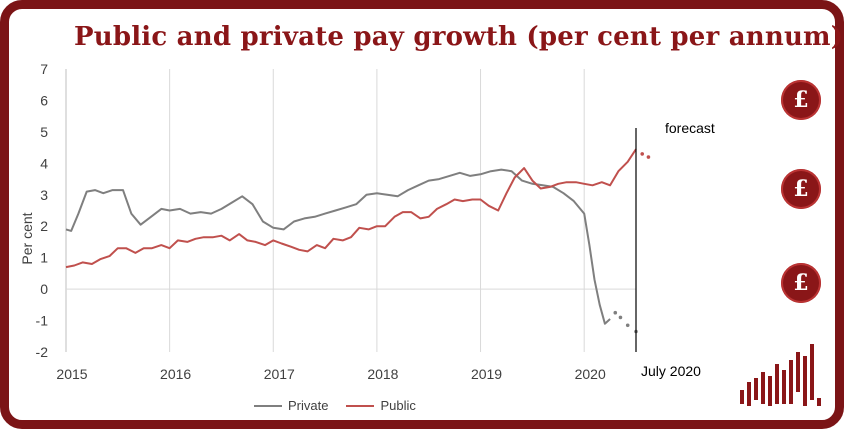 Image resolution: width=844 pixels, height=429 pixels. What do you see at coordinates (44, 100) in the screenshot?
I see `y-tick-label: 6` at bounding box center [44, 100].